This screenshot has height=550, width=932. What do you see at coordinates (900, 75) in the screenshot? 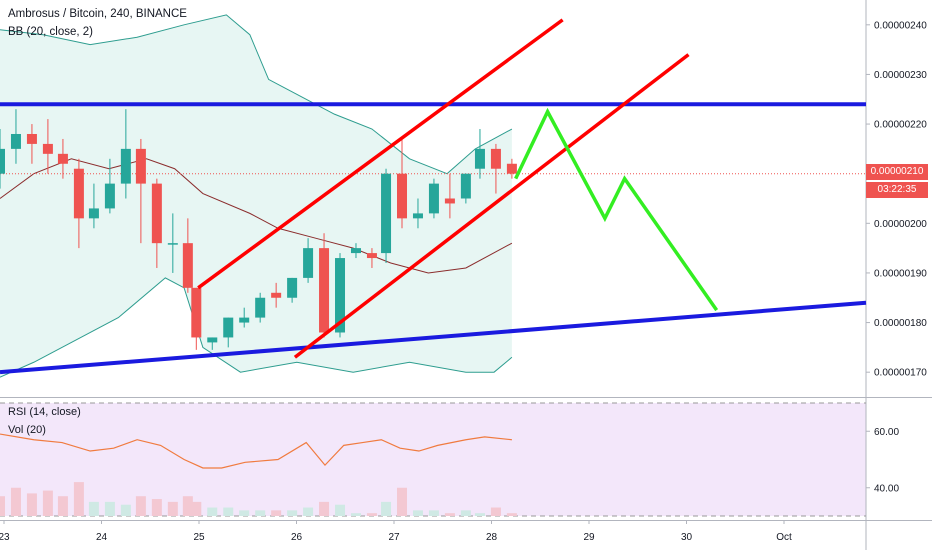
I see `price-tick-label: 0.00000230` at bounding box center [900, 75].